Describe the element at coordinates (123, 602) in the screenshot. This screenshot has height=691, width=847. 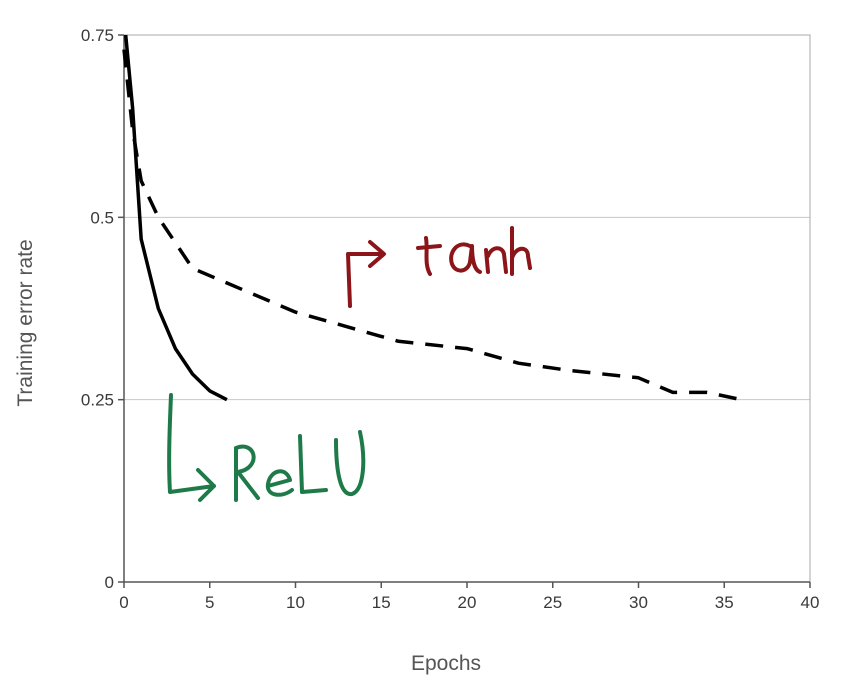
I see `x-tick-label-0: 0` at that location.